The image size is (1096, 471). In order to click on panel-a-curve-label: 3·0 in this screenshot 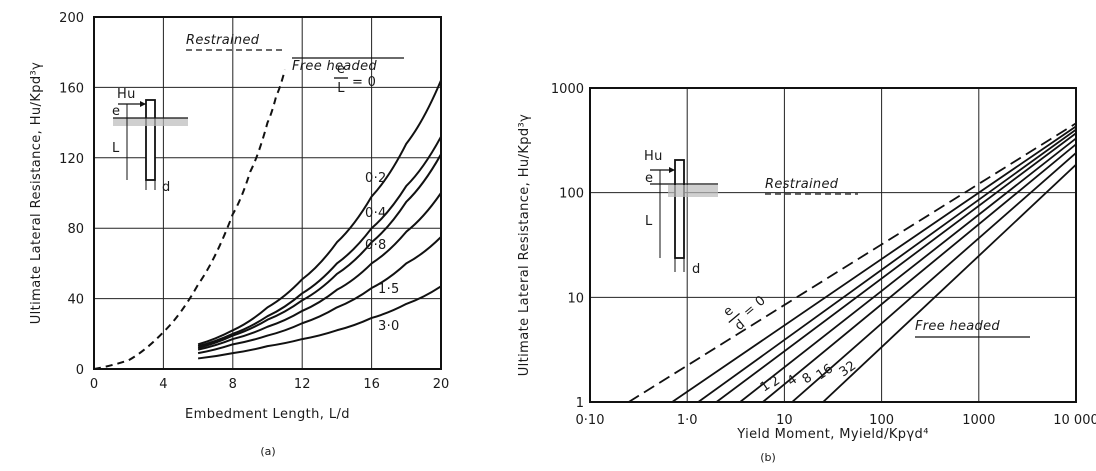, I will do `click(389, 326)`.